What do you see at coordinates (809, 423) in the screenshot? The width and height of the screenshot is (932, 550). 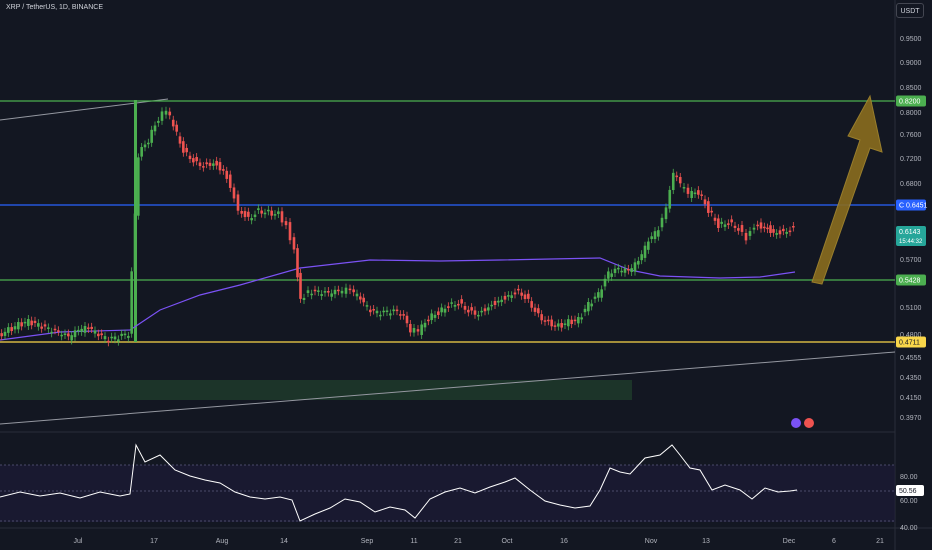 I see `flag-icon` at bounding box center [809, 423].